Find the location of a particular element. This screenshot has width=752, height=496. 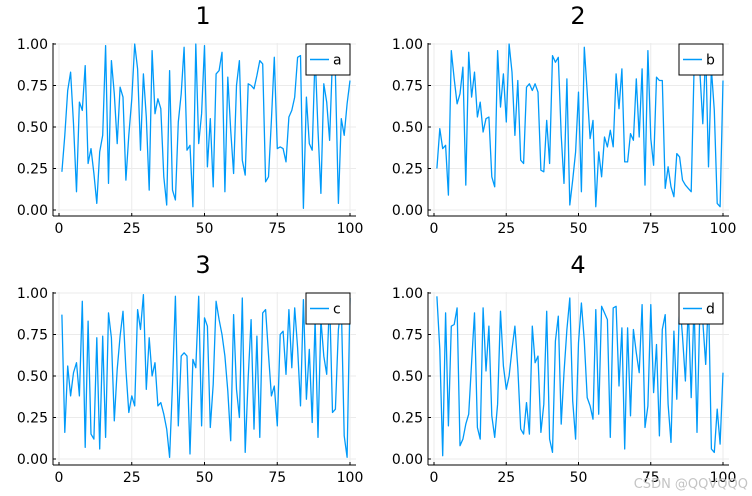

legend-label: c is located at coordinates (337, 310).